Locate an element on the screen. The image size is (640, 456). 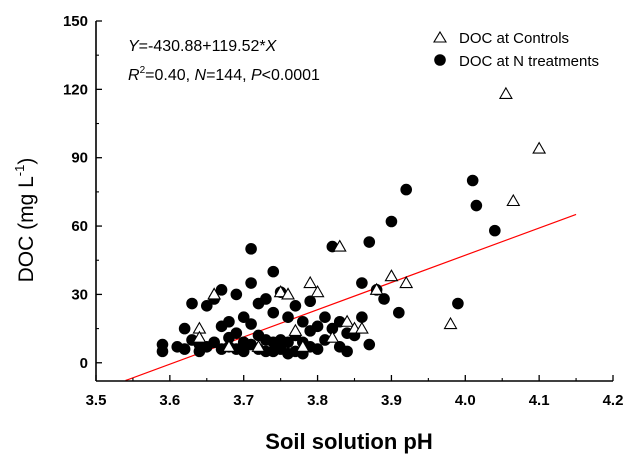
equation-y-var: Y is located at coordinates (134, 46).